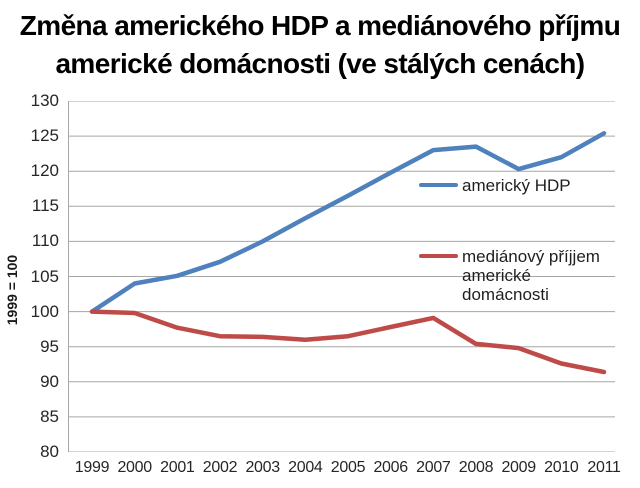 The image size is (640, 488). What do you see at coordinates (531, 275) in the screenshot?
I see `legend-label-income: mediánový příjjem americké domácnosti` at bounding box center [531, 275].